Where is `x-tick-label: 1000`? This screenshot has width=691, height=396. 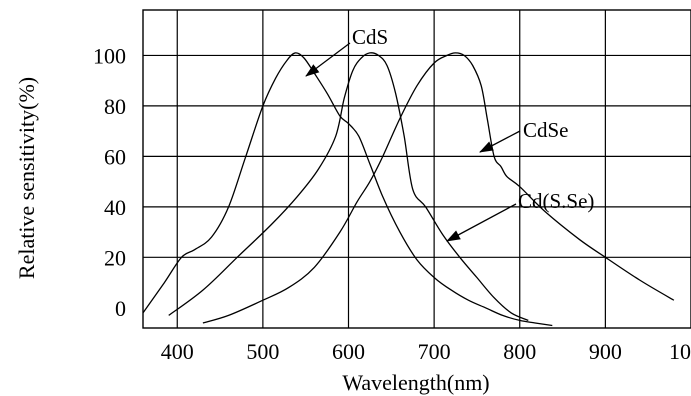 x-tick-label: 1000 is located at coordinates (680, 351).